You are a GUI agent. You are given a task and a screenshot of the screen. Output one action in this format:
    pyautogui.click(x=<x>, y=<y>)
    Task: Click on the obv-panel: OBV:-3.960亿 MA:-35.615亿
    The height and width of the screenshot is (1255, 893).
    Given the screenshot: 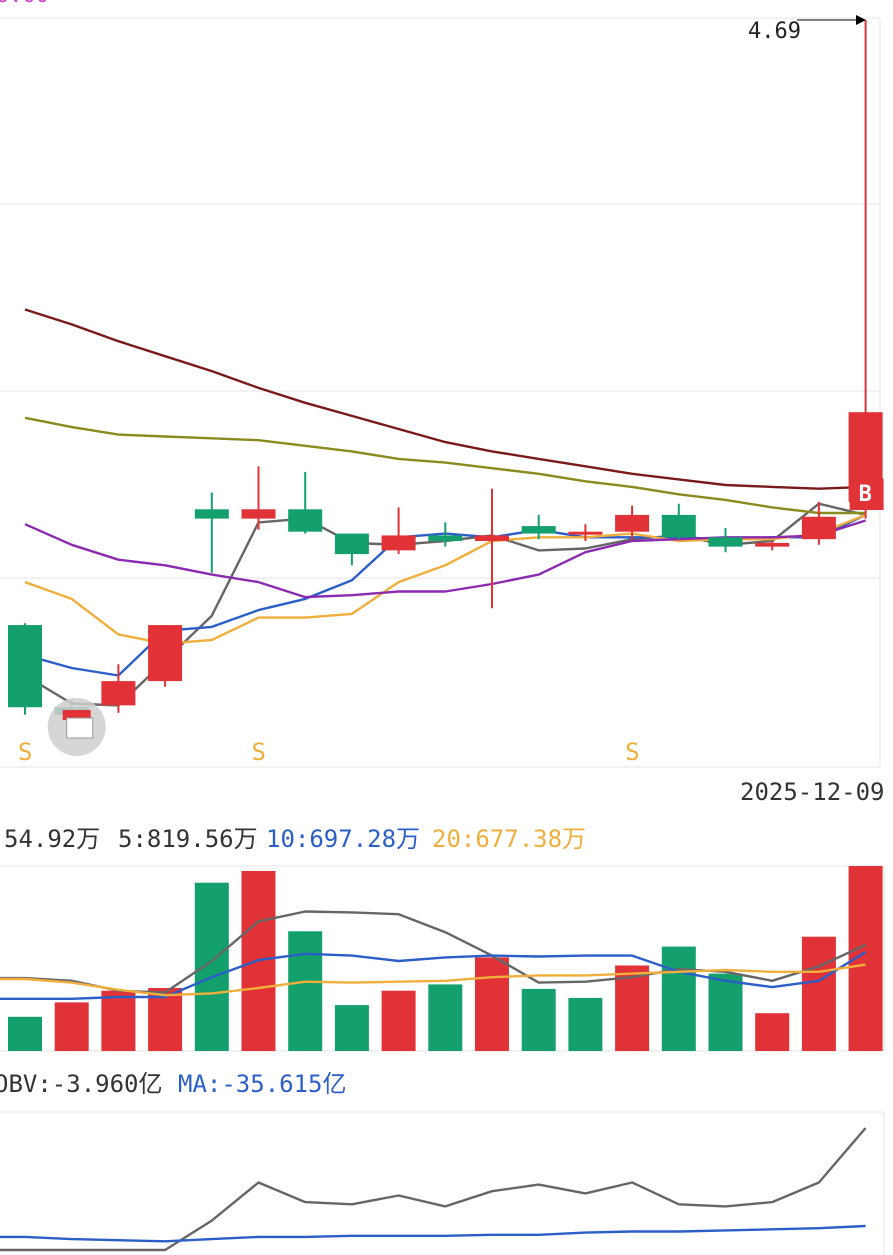 What is the action you would take?
    pyautogui.click(x=442, y=1162)
    